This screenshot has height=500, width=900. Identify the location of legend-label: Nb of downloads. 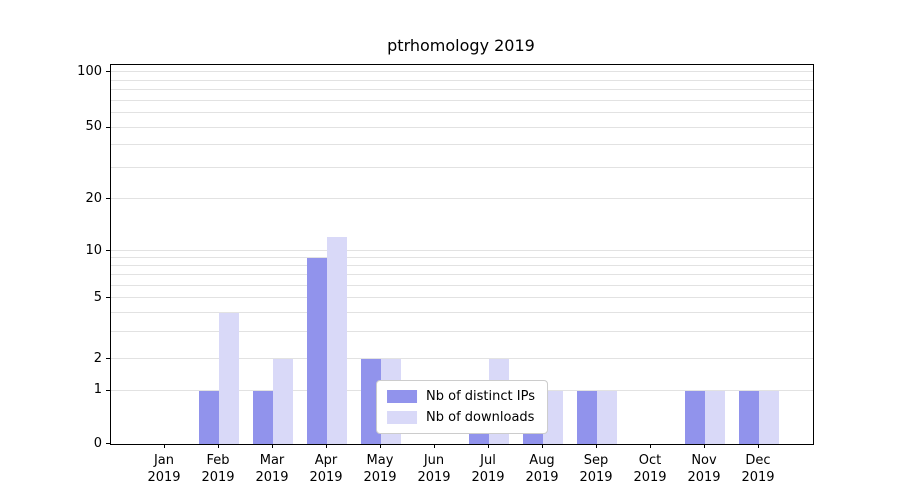
(480, 417).